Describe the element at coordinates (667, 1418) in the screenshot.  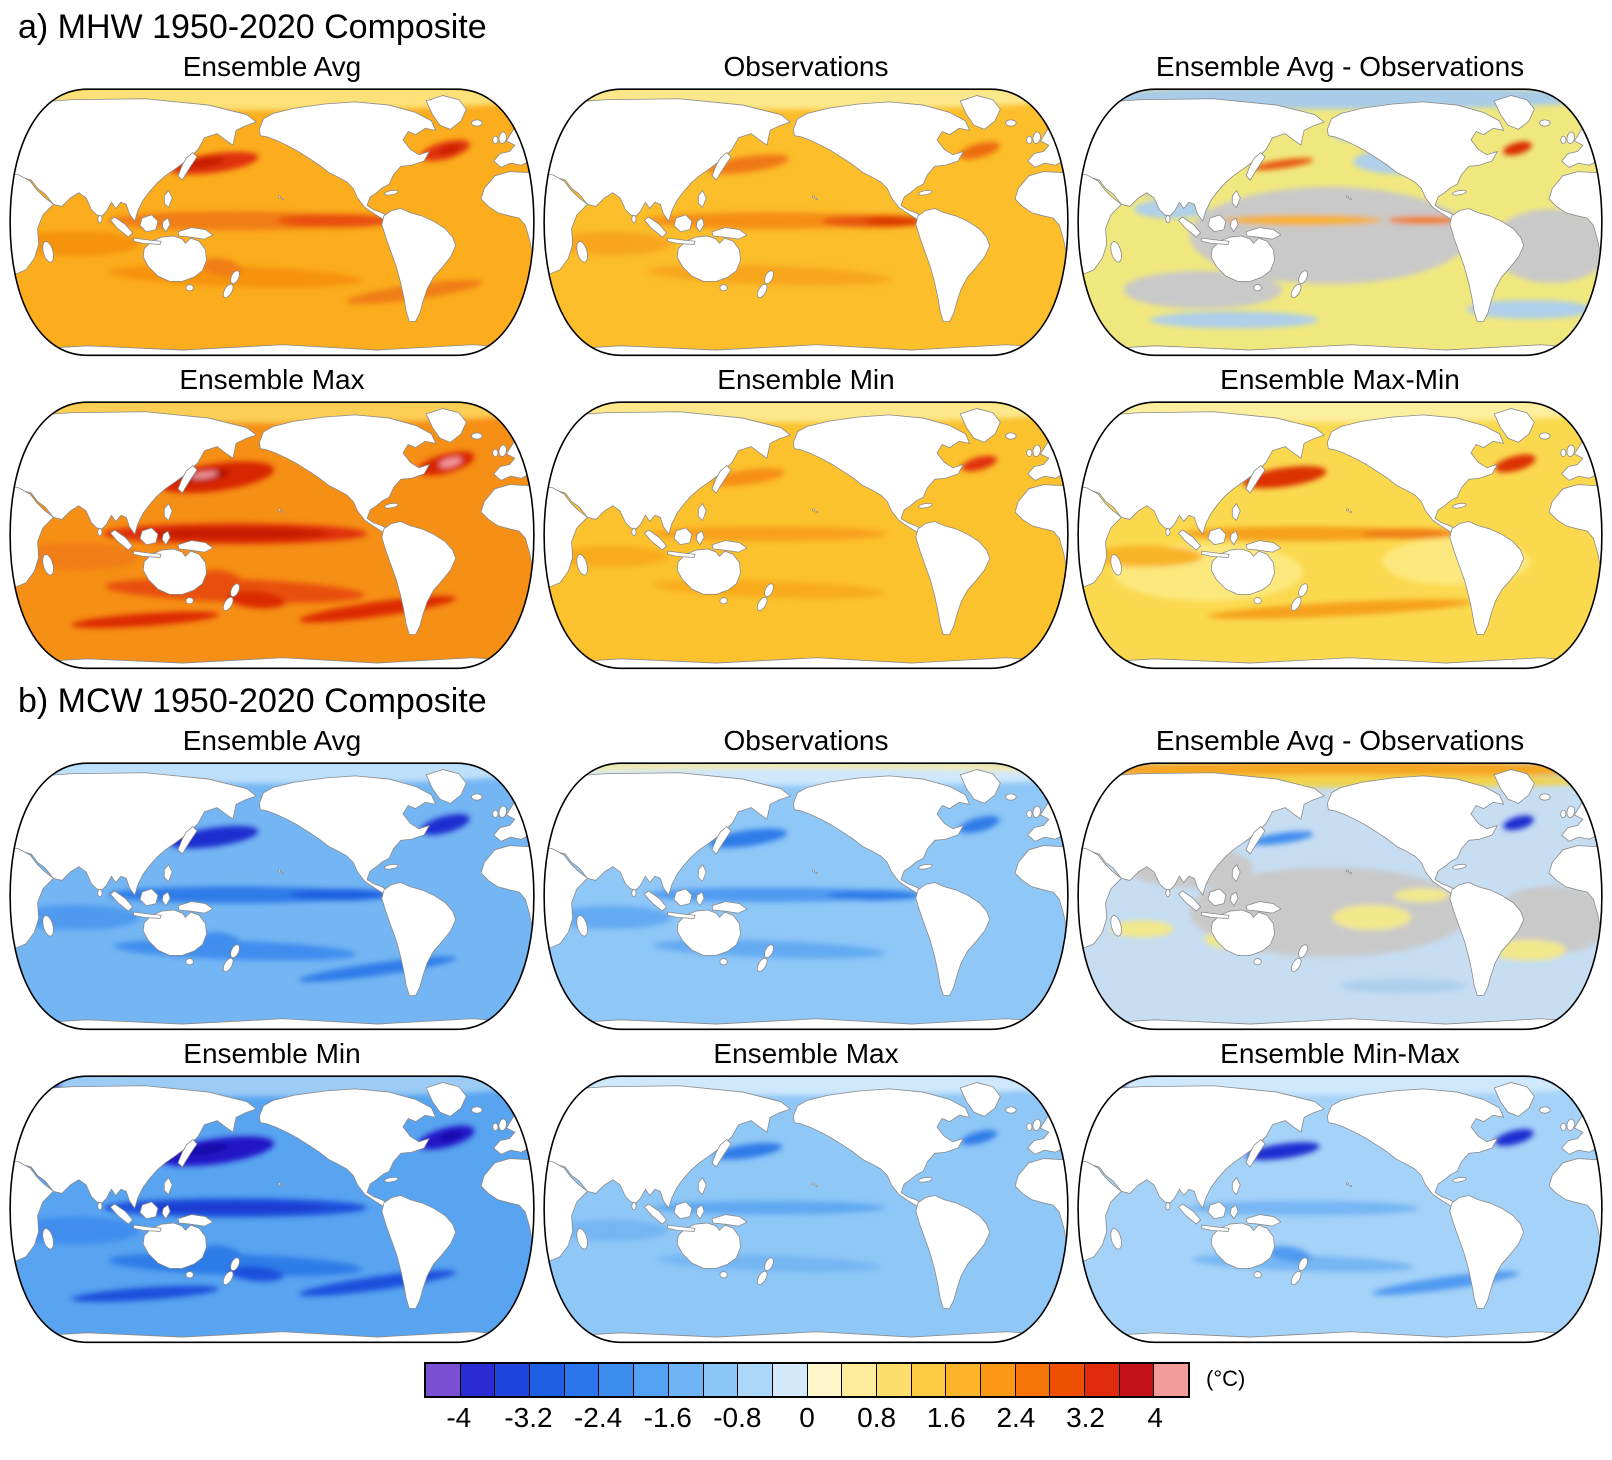
I see `colorbar-tick-label: -1.6` at that location.